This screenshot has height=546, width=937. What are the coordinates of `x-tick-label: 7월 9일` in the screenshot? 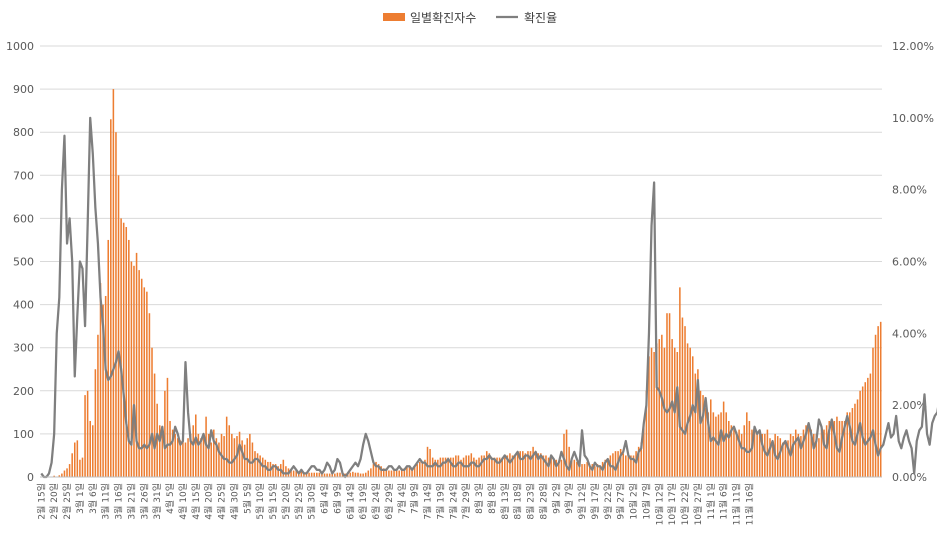 It's located at (415, 498).